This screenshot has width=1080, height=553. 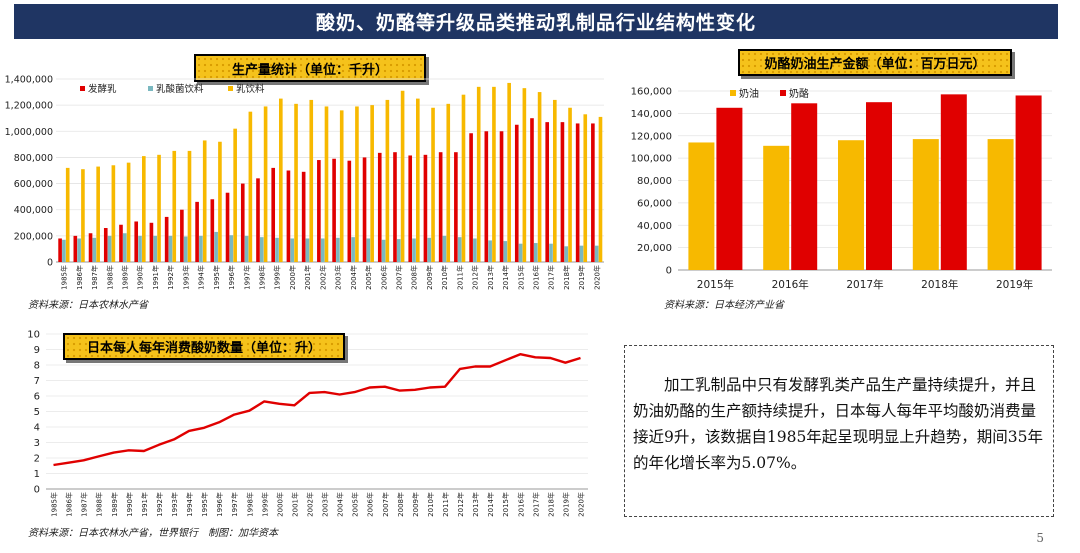 What do you see at coordinates (37, 381) in the screenshot?
I see `y-tick-label: 7` at bounding box center [37, 381].